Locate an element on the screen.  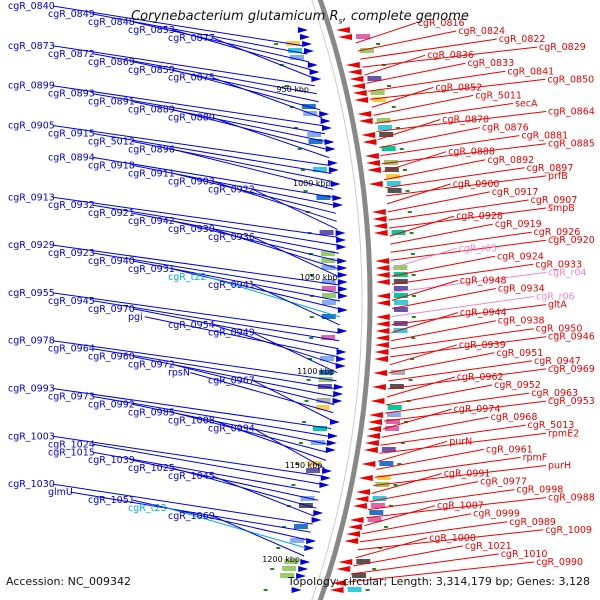
left-gene-label: cgR_1025 is located at coordinates (151, 468).